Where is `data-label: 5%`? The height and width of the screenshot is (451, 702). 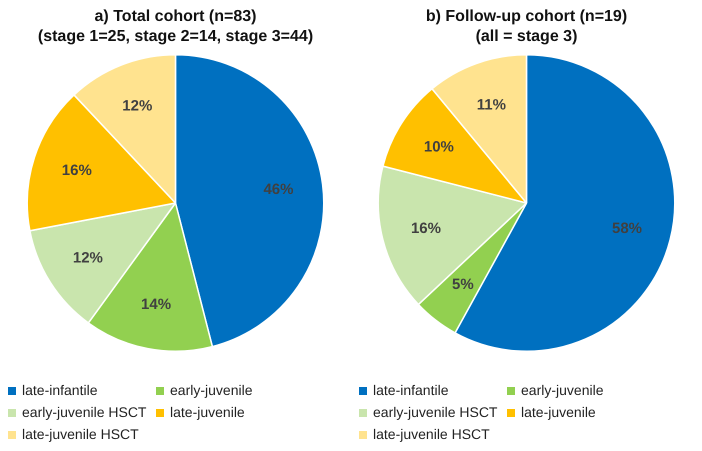 data-label: 5% is located at coordinates (463, 285).